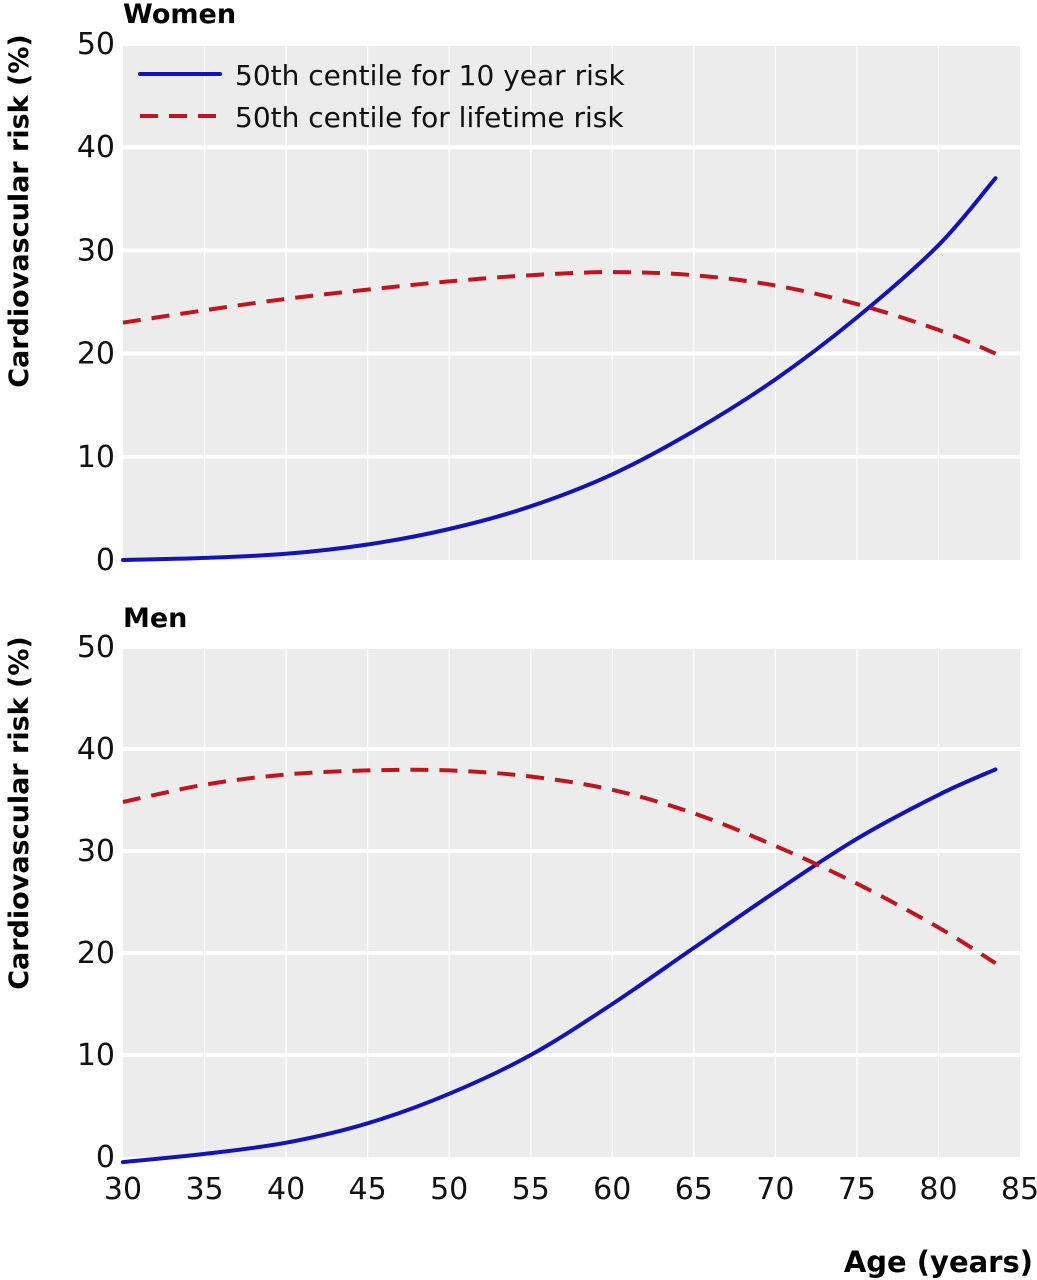 The width and height of the screenshot is (1037, 1280). What do you see at coordinates (559, 866) in the screenshot?
I see `men-lifetime-risk-line` at bounding box center [559, 866].